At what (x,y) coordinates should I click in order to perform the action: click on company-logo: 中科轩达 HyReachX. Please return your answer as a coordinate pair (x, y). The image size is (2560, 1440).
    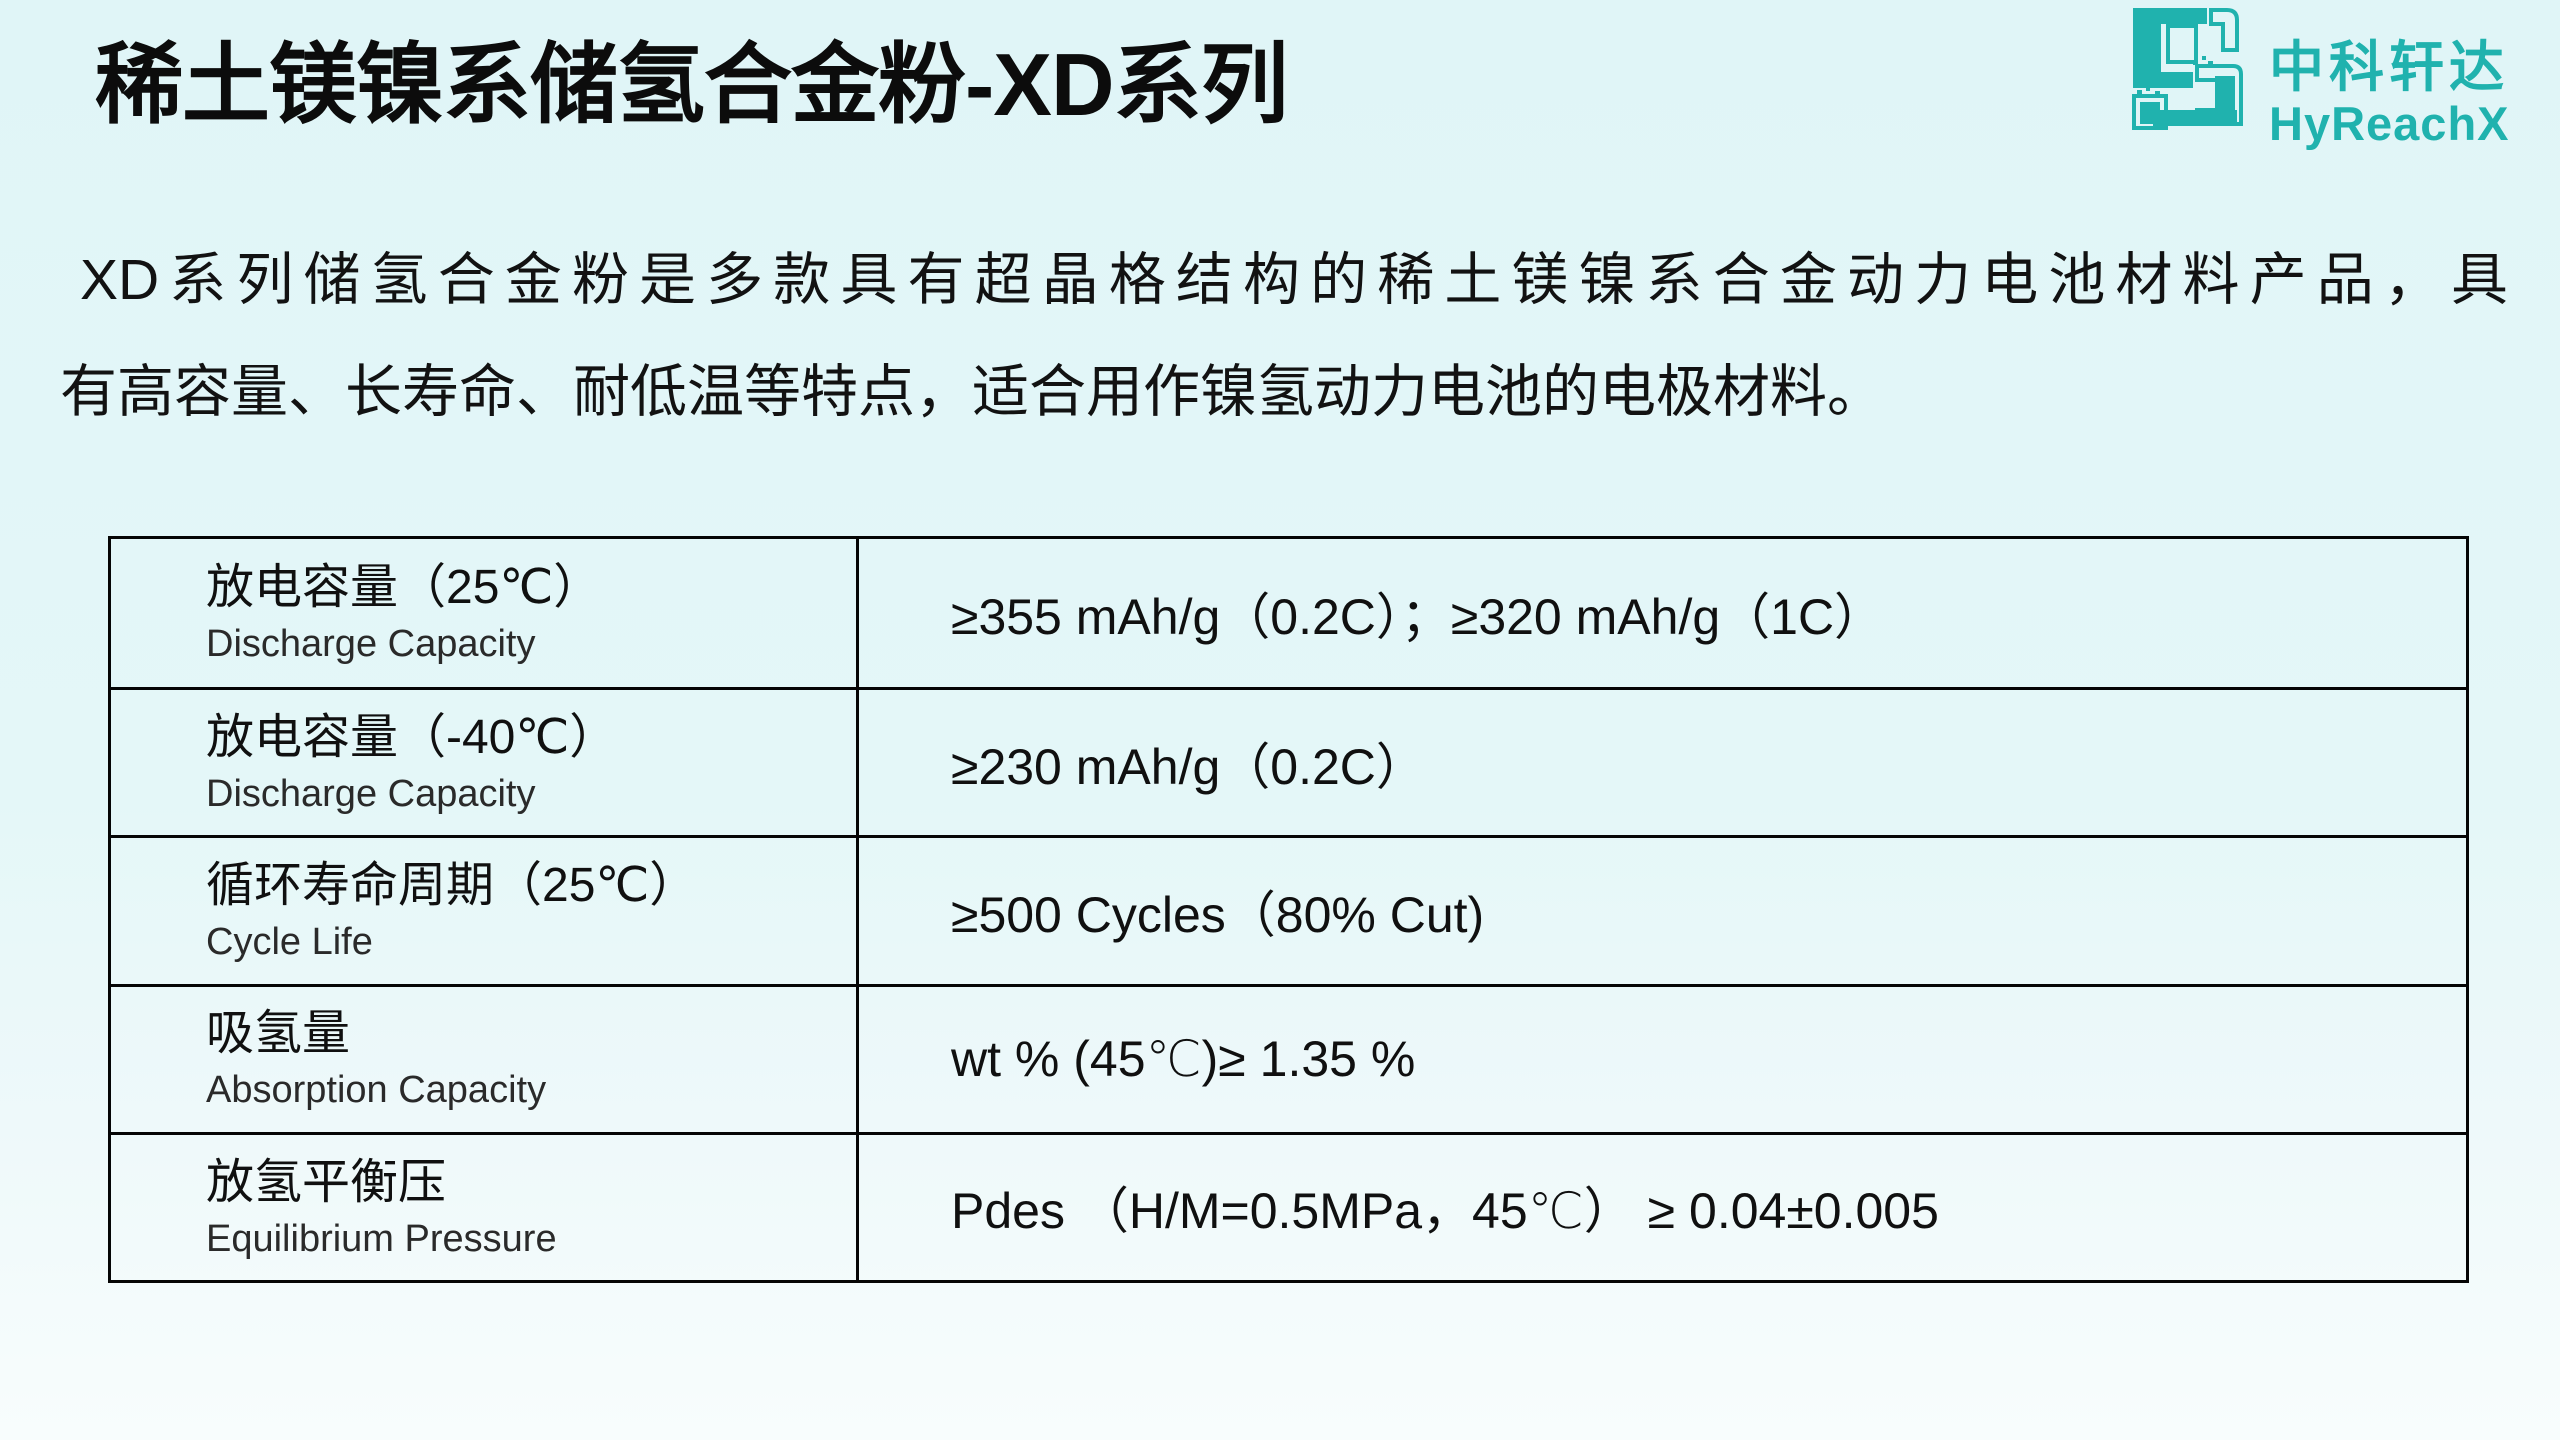
    Looking at the image, I should click on (2320, 76).